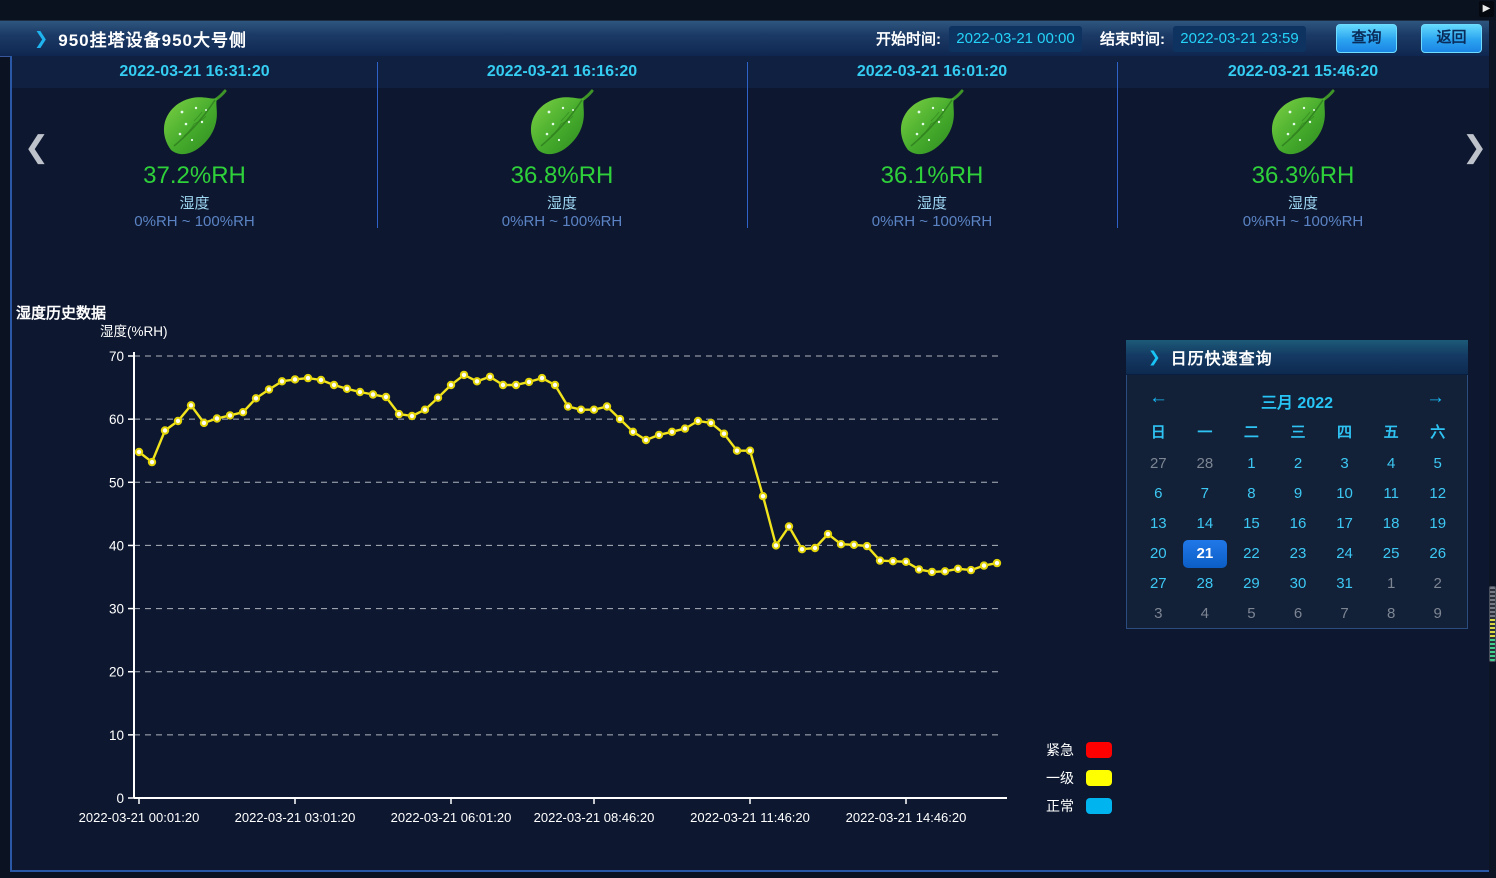  Describe the element at coordinates (1344, 583) in the screenshot. I see `calendar-day: 31` at that location.